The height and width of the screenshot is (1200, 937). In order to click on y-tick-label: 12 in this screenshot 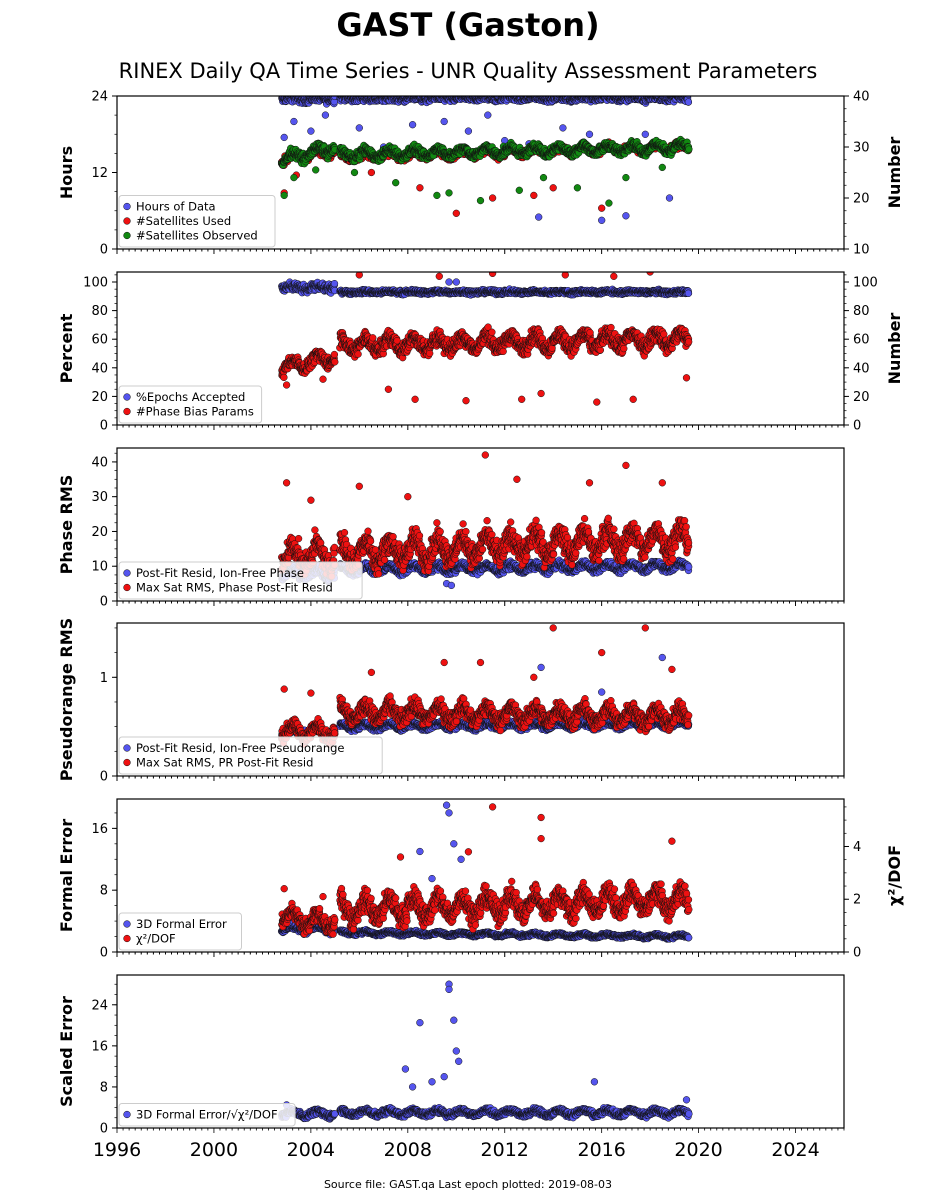, I will do `click(99, 173)`.